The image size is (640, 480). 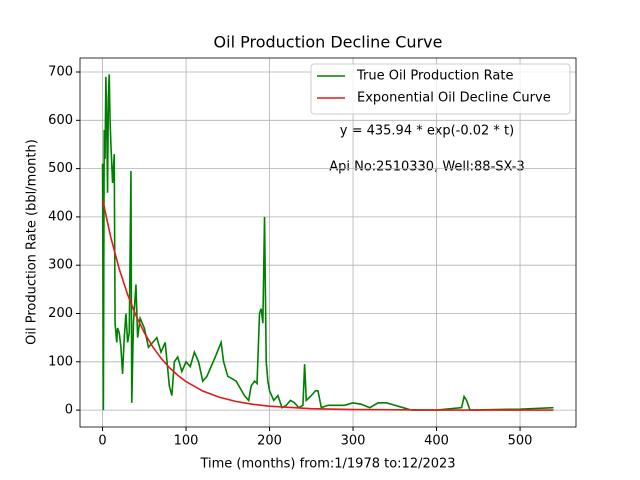 What do you see at coordinates (102, 441) in the screenshot?
I see `x-tick-label: 0` at bounding box center [102, 441].